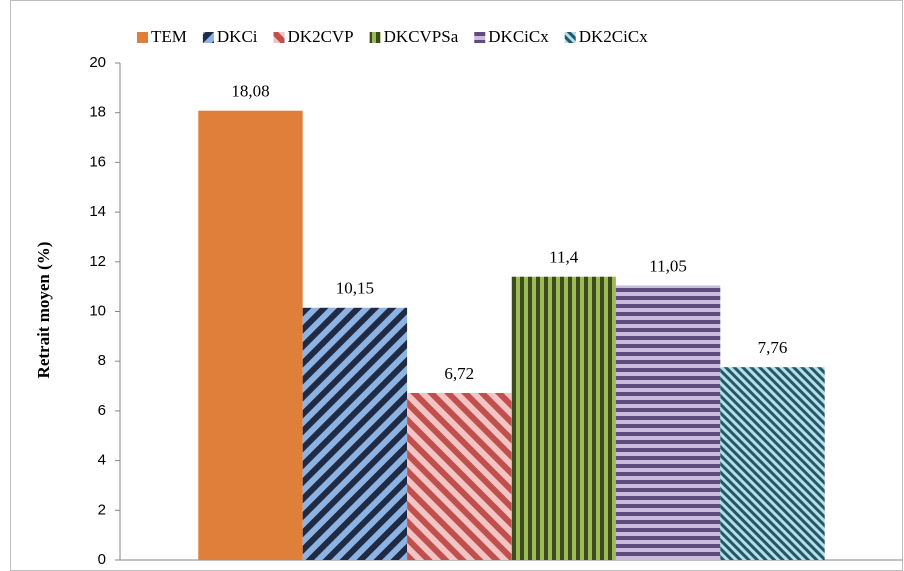 The image size is (904, 571). What do you see at coordinates (668, 265) in the screenshot?
I see `value-label: 11,05` at bounding box center [668, 265].